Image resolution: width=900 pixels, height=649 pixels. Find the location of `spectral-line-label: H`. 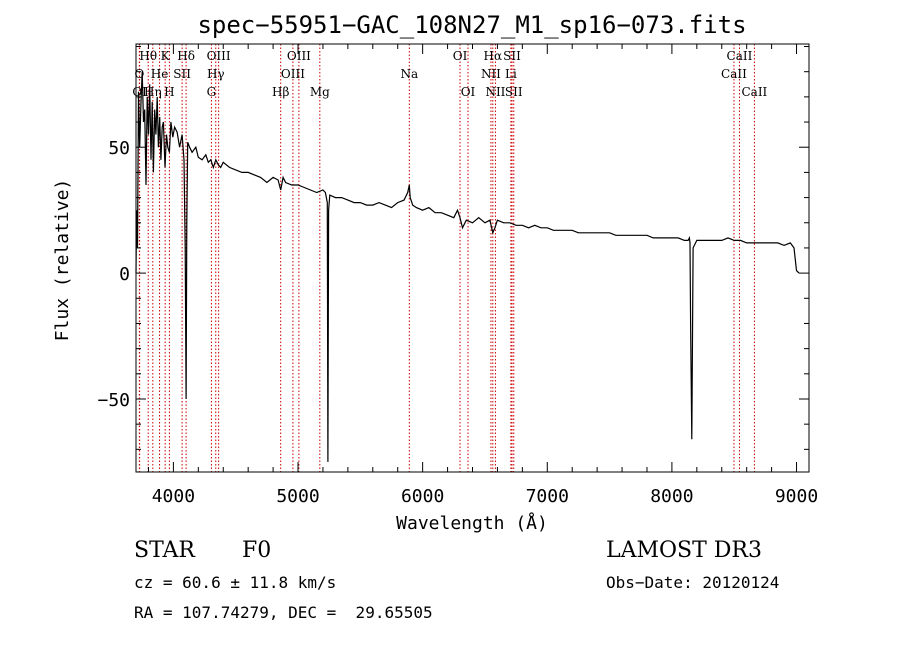

spectral-line-label: H is located at coordinates (169, 92).